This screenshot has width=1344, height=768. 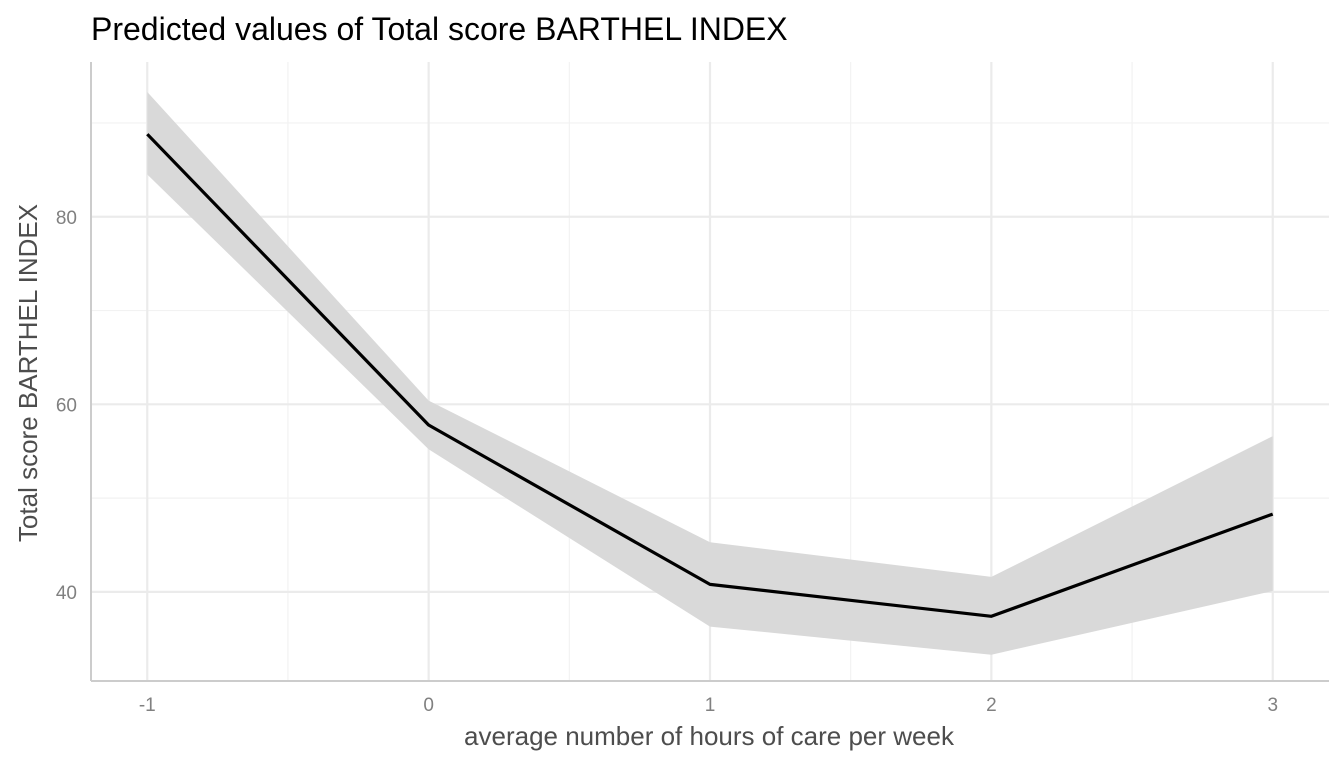 I want to click on y-tick-label: 80, so click(x=66, y=218).